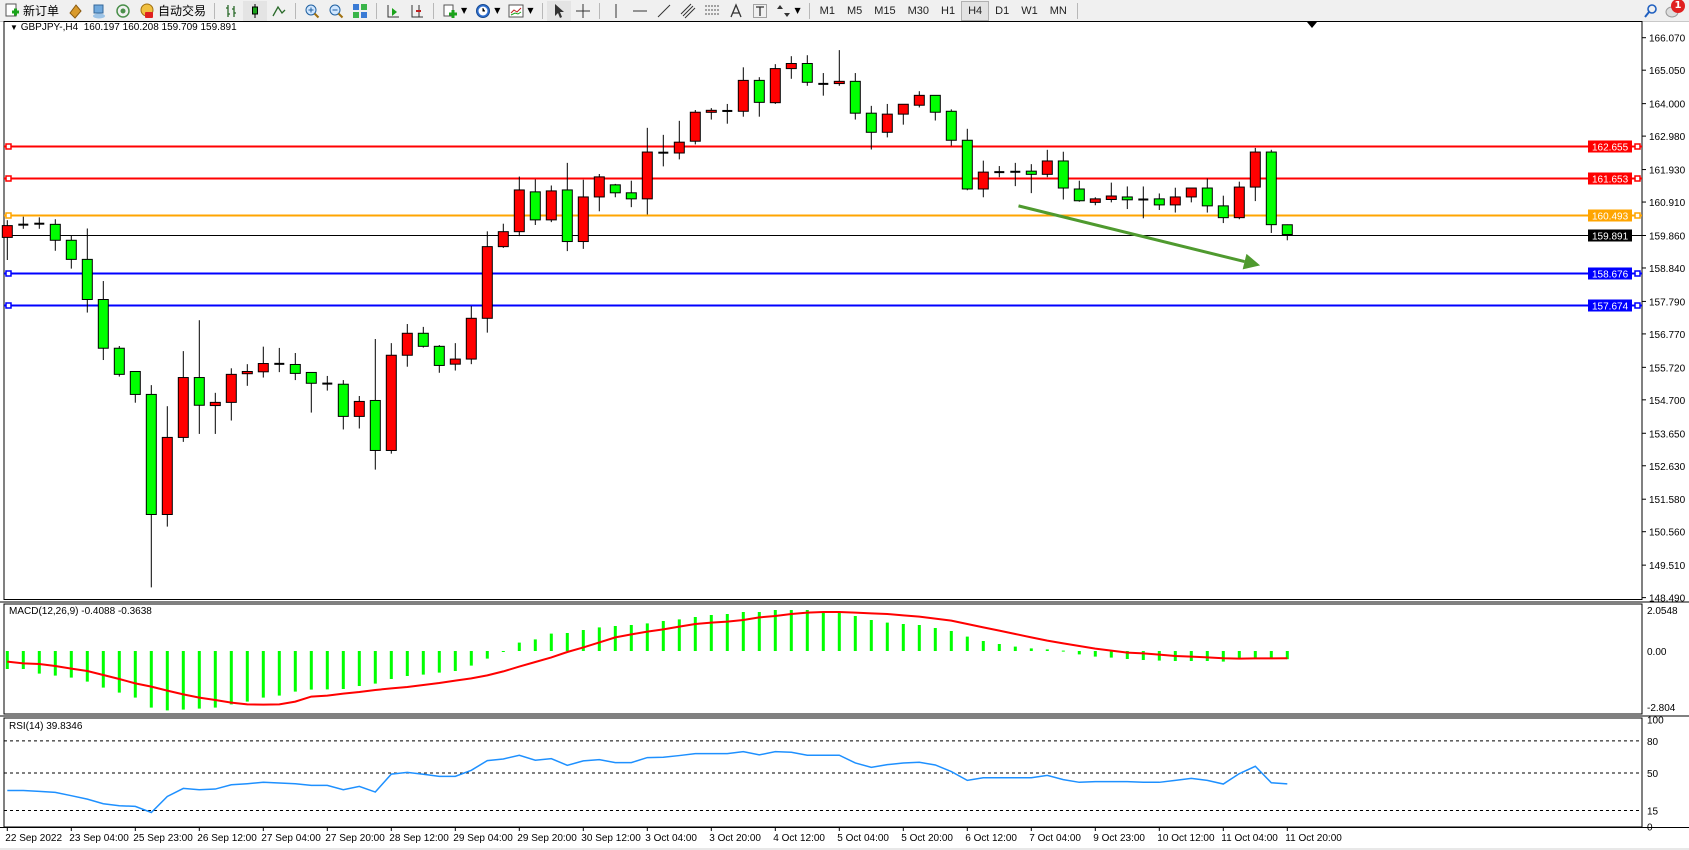 The height and width of the screenshot is (850, 1689). What do you see at coordinates (1651, 11) in the screenshot?
I see `search-icon` at bounding box center [1651, 11].